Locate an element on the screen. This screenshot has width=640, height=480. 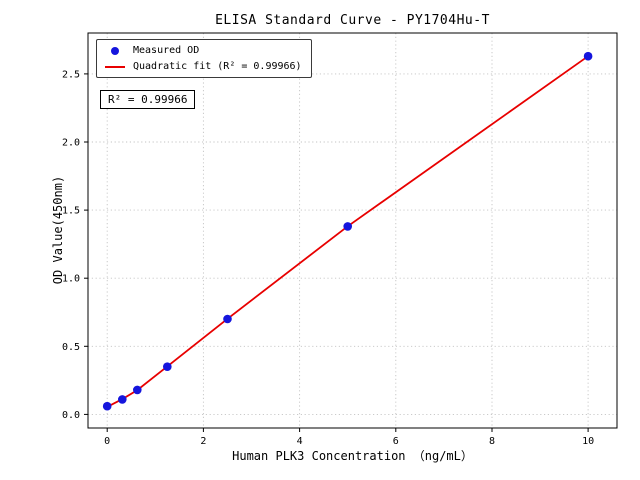
x-axis-label: Human PLK3 Concentration （ng/mL） is located at coordinates (352, 456).